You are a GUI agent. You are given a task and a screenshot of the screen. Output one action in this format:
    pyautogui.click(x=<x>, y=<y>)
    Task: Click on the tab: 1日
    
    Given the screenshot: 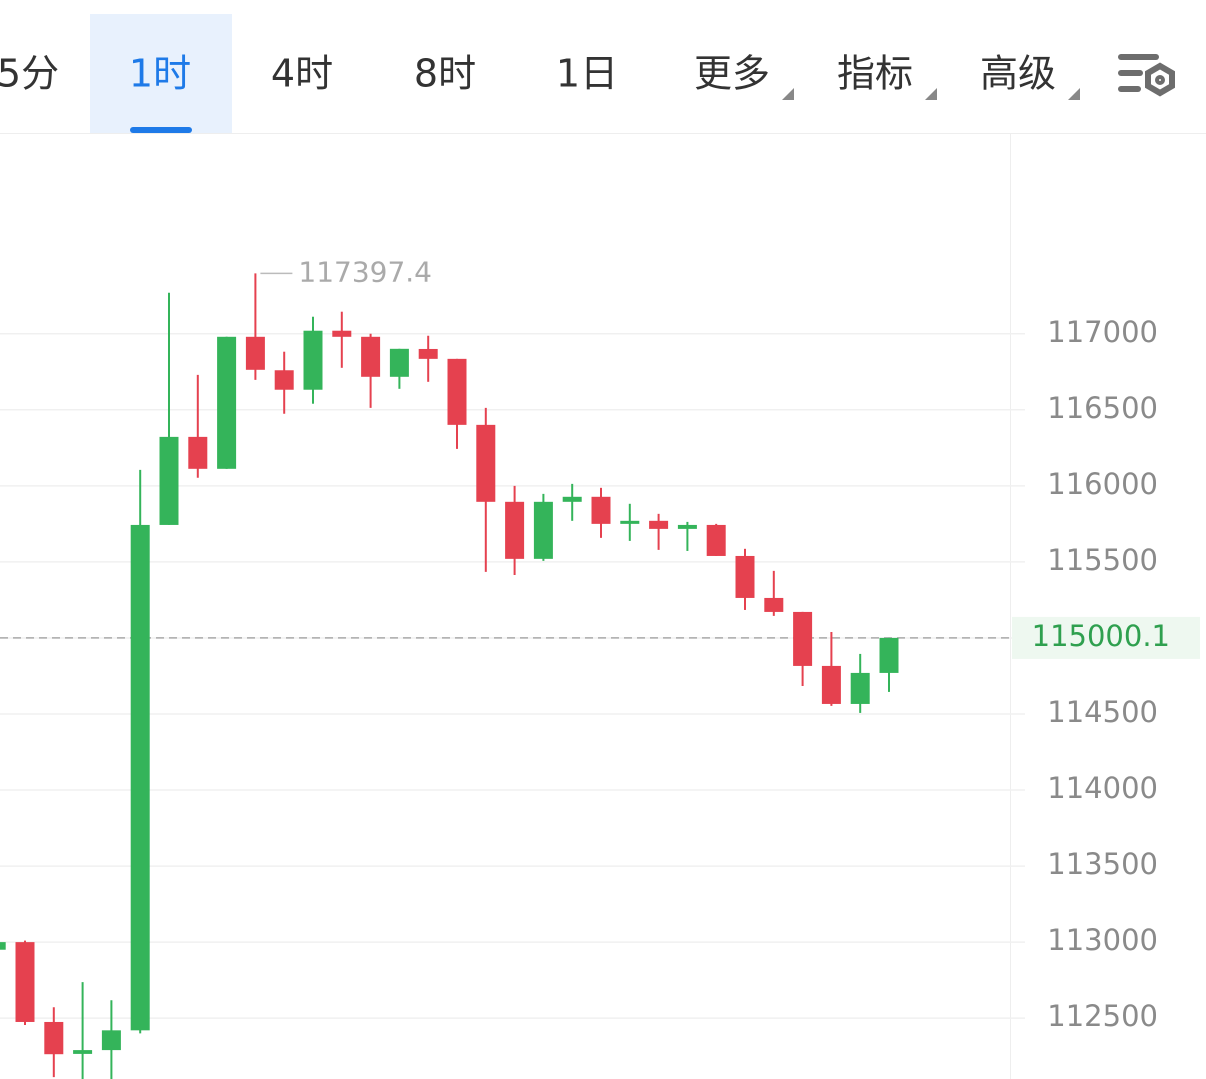 What is the action you would take?
    pyautogui.click(x=587, y=74)
    